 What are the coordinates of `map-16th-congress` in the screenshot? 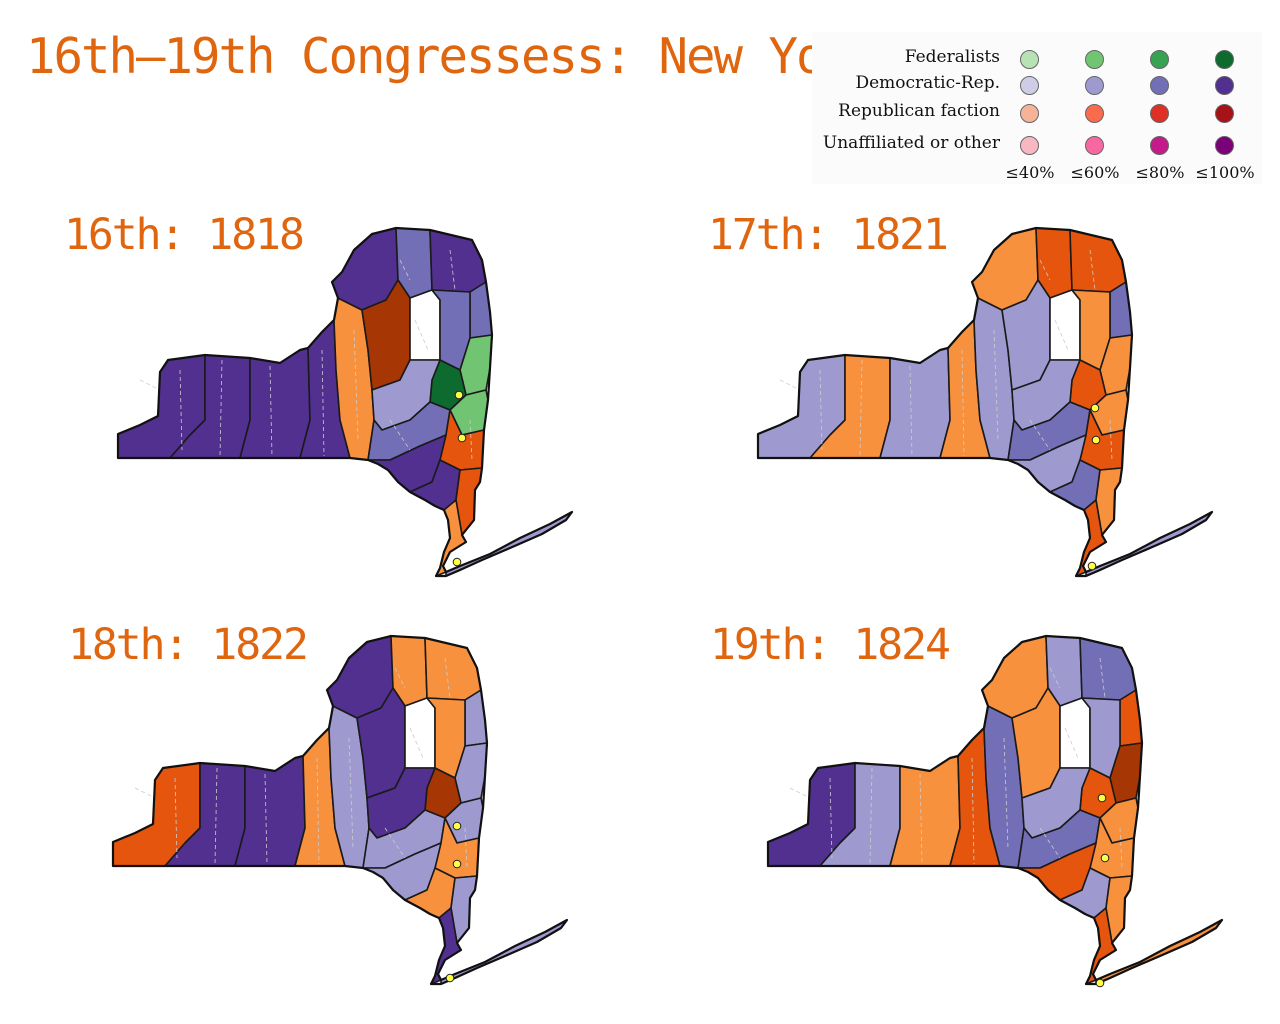 It's located at (345, 402).